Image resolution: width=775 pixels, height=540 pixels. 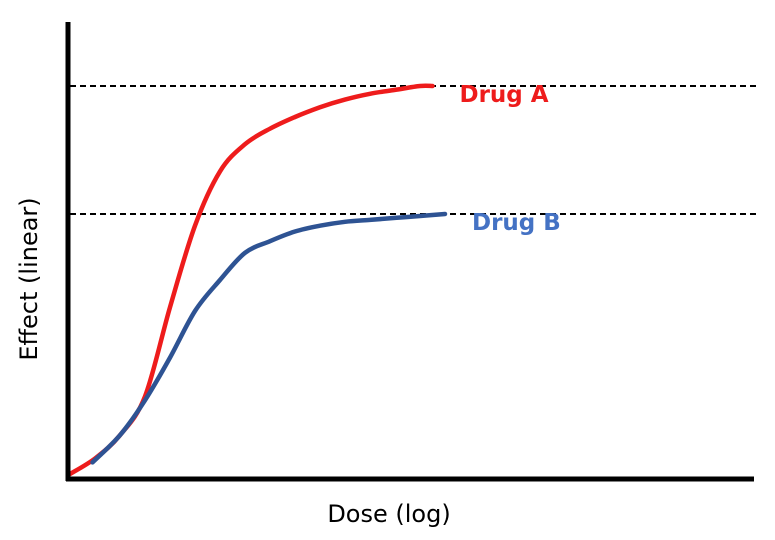 What do you see at coordinates (504, 95) in the screenshot?
I see `series-label-drug-a: Drug A` at bounding box center [504, 95].